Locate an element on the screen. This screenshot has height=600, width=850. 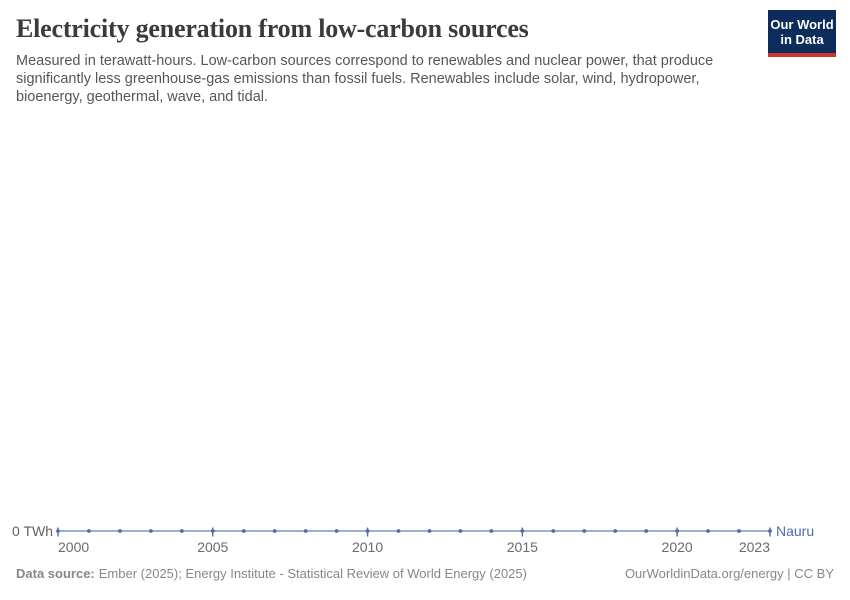
data-point-2015 is located at coordinates (522, 531).